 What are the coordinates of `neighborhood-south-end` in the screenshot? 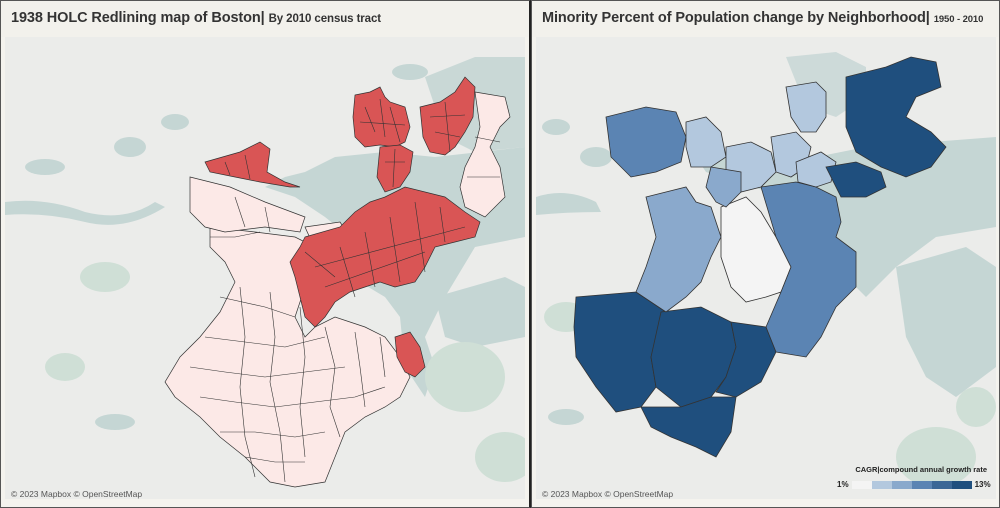 It's located at (816, 169).